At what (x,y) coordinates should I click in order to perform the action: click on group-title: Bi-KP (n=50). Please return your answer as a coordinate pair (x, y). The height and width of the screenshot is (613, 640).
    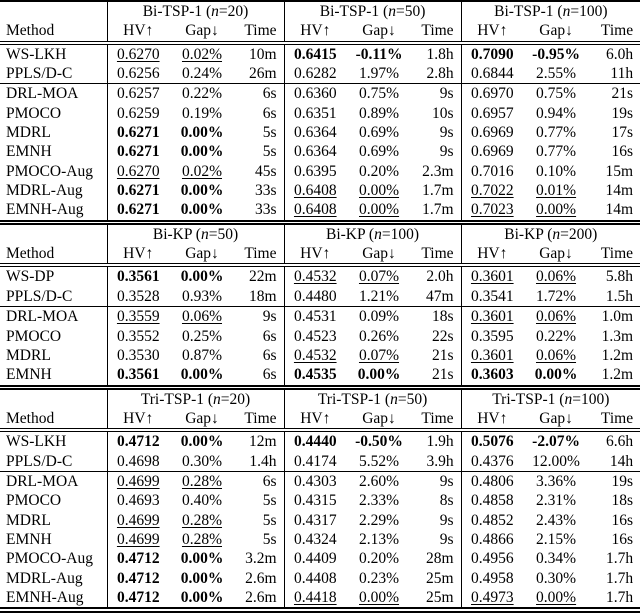
    Looking at the image, I should click on (195, 233).